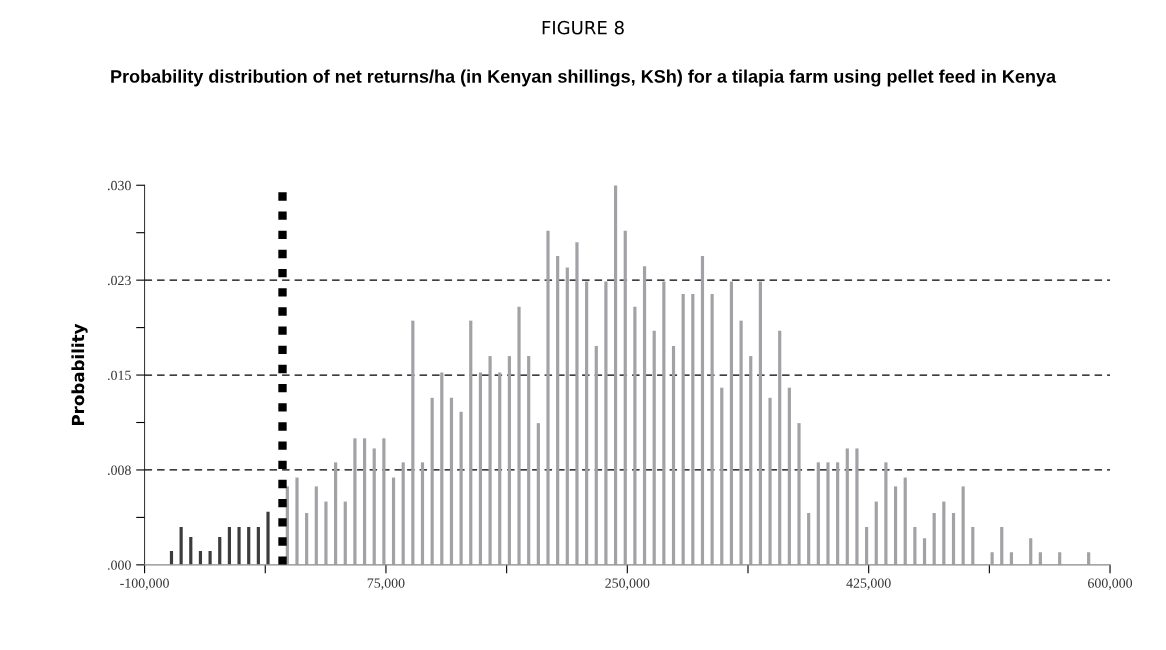 The image size is (1166, 650). Describe the element at coordinates (119, 185) in the screenshot. I see `y-tick-label: .030` at that location.